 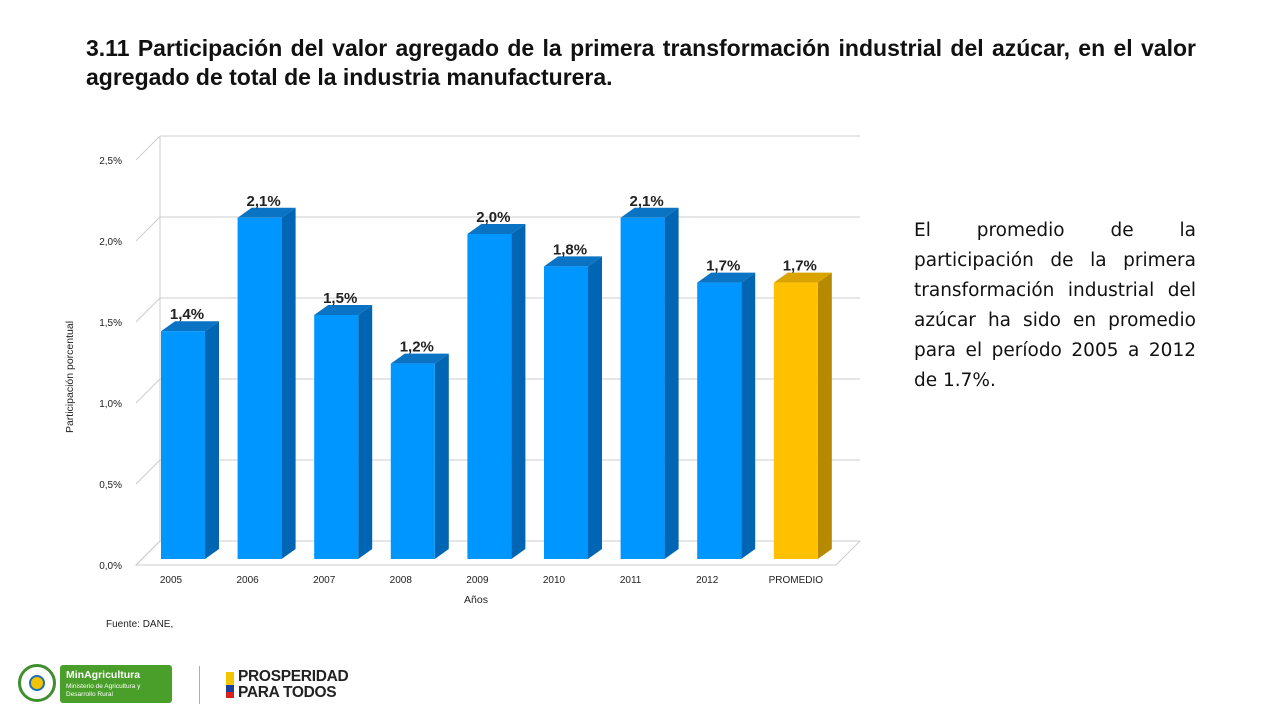 I want to click on ministry-name: MinAgricultura, so click(x=103, y=675).